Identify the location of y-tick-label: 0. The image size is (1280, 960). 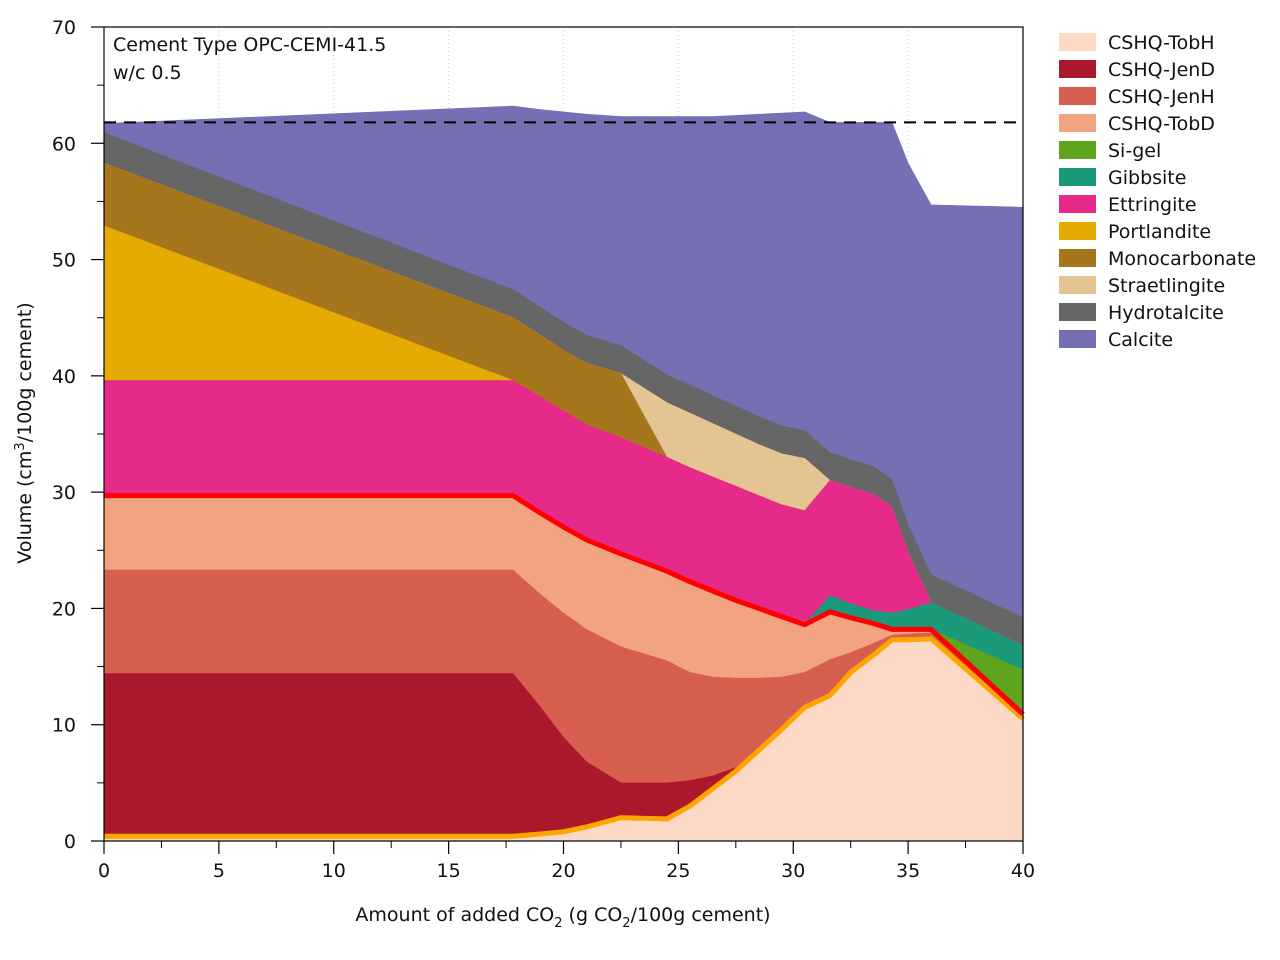
(70, 842).